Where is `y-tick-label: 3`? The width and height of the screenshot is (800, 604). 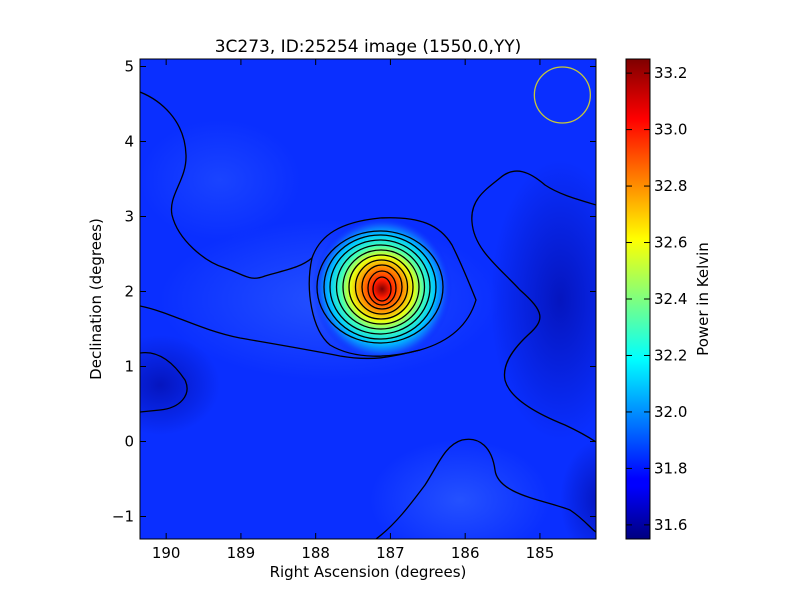
y-tick-label: 3 is located at coordinates (129, 217).